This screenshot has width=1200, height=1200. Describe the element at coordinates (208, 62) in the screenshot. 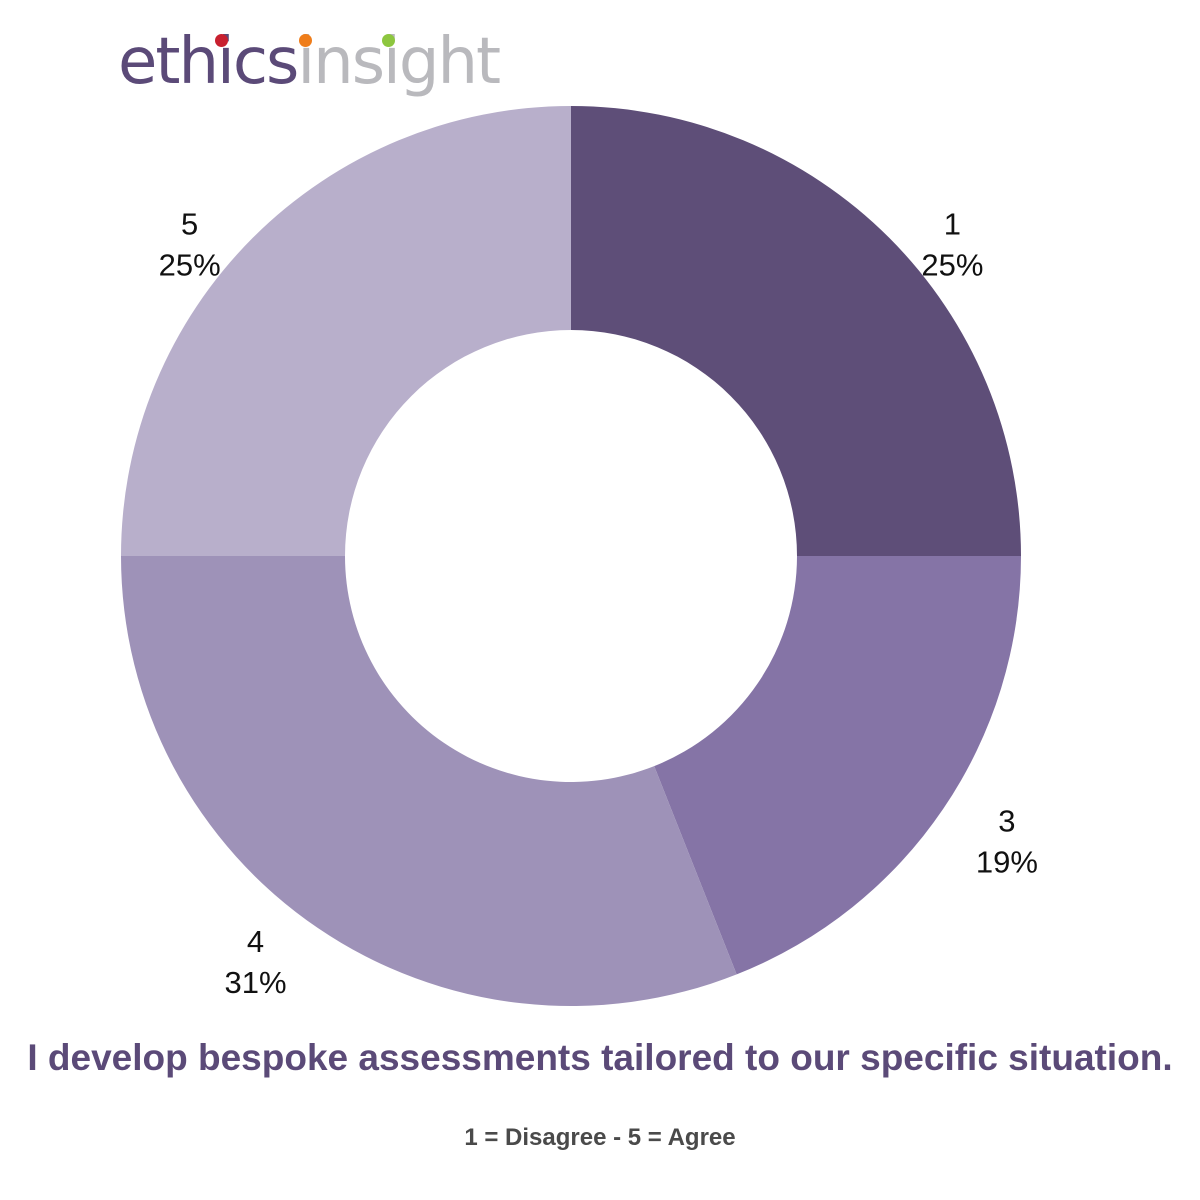

I see `logo-word-ethics: ethics` at that location.